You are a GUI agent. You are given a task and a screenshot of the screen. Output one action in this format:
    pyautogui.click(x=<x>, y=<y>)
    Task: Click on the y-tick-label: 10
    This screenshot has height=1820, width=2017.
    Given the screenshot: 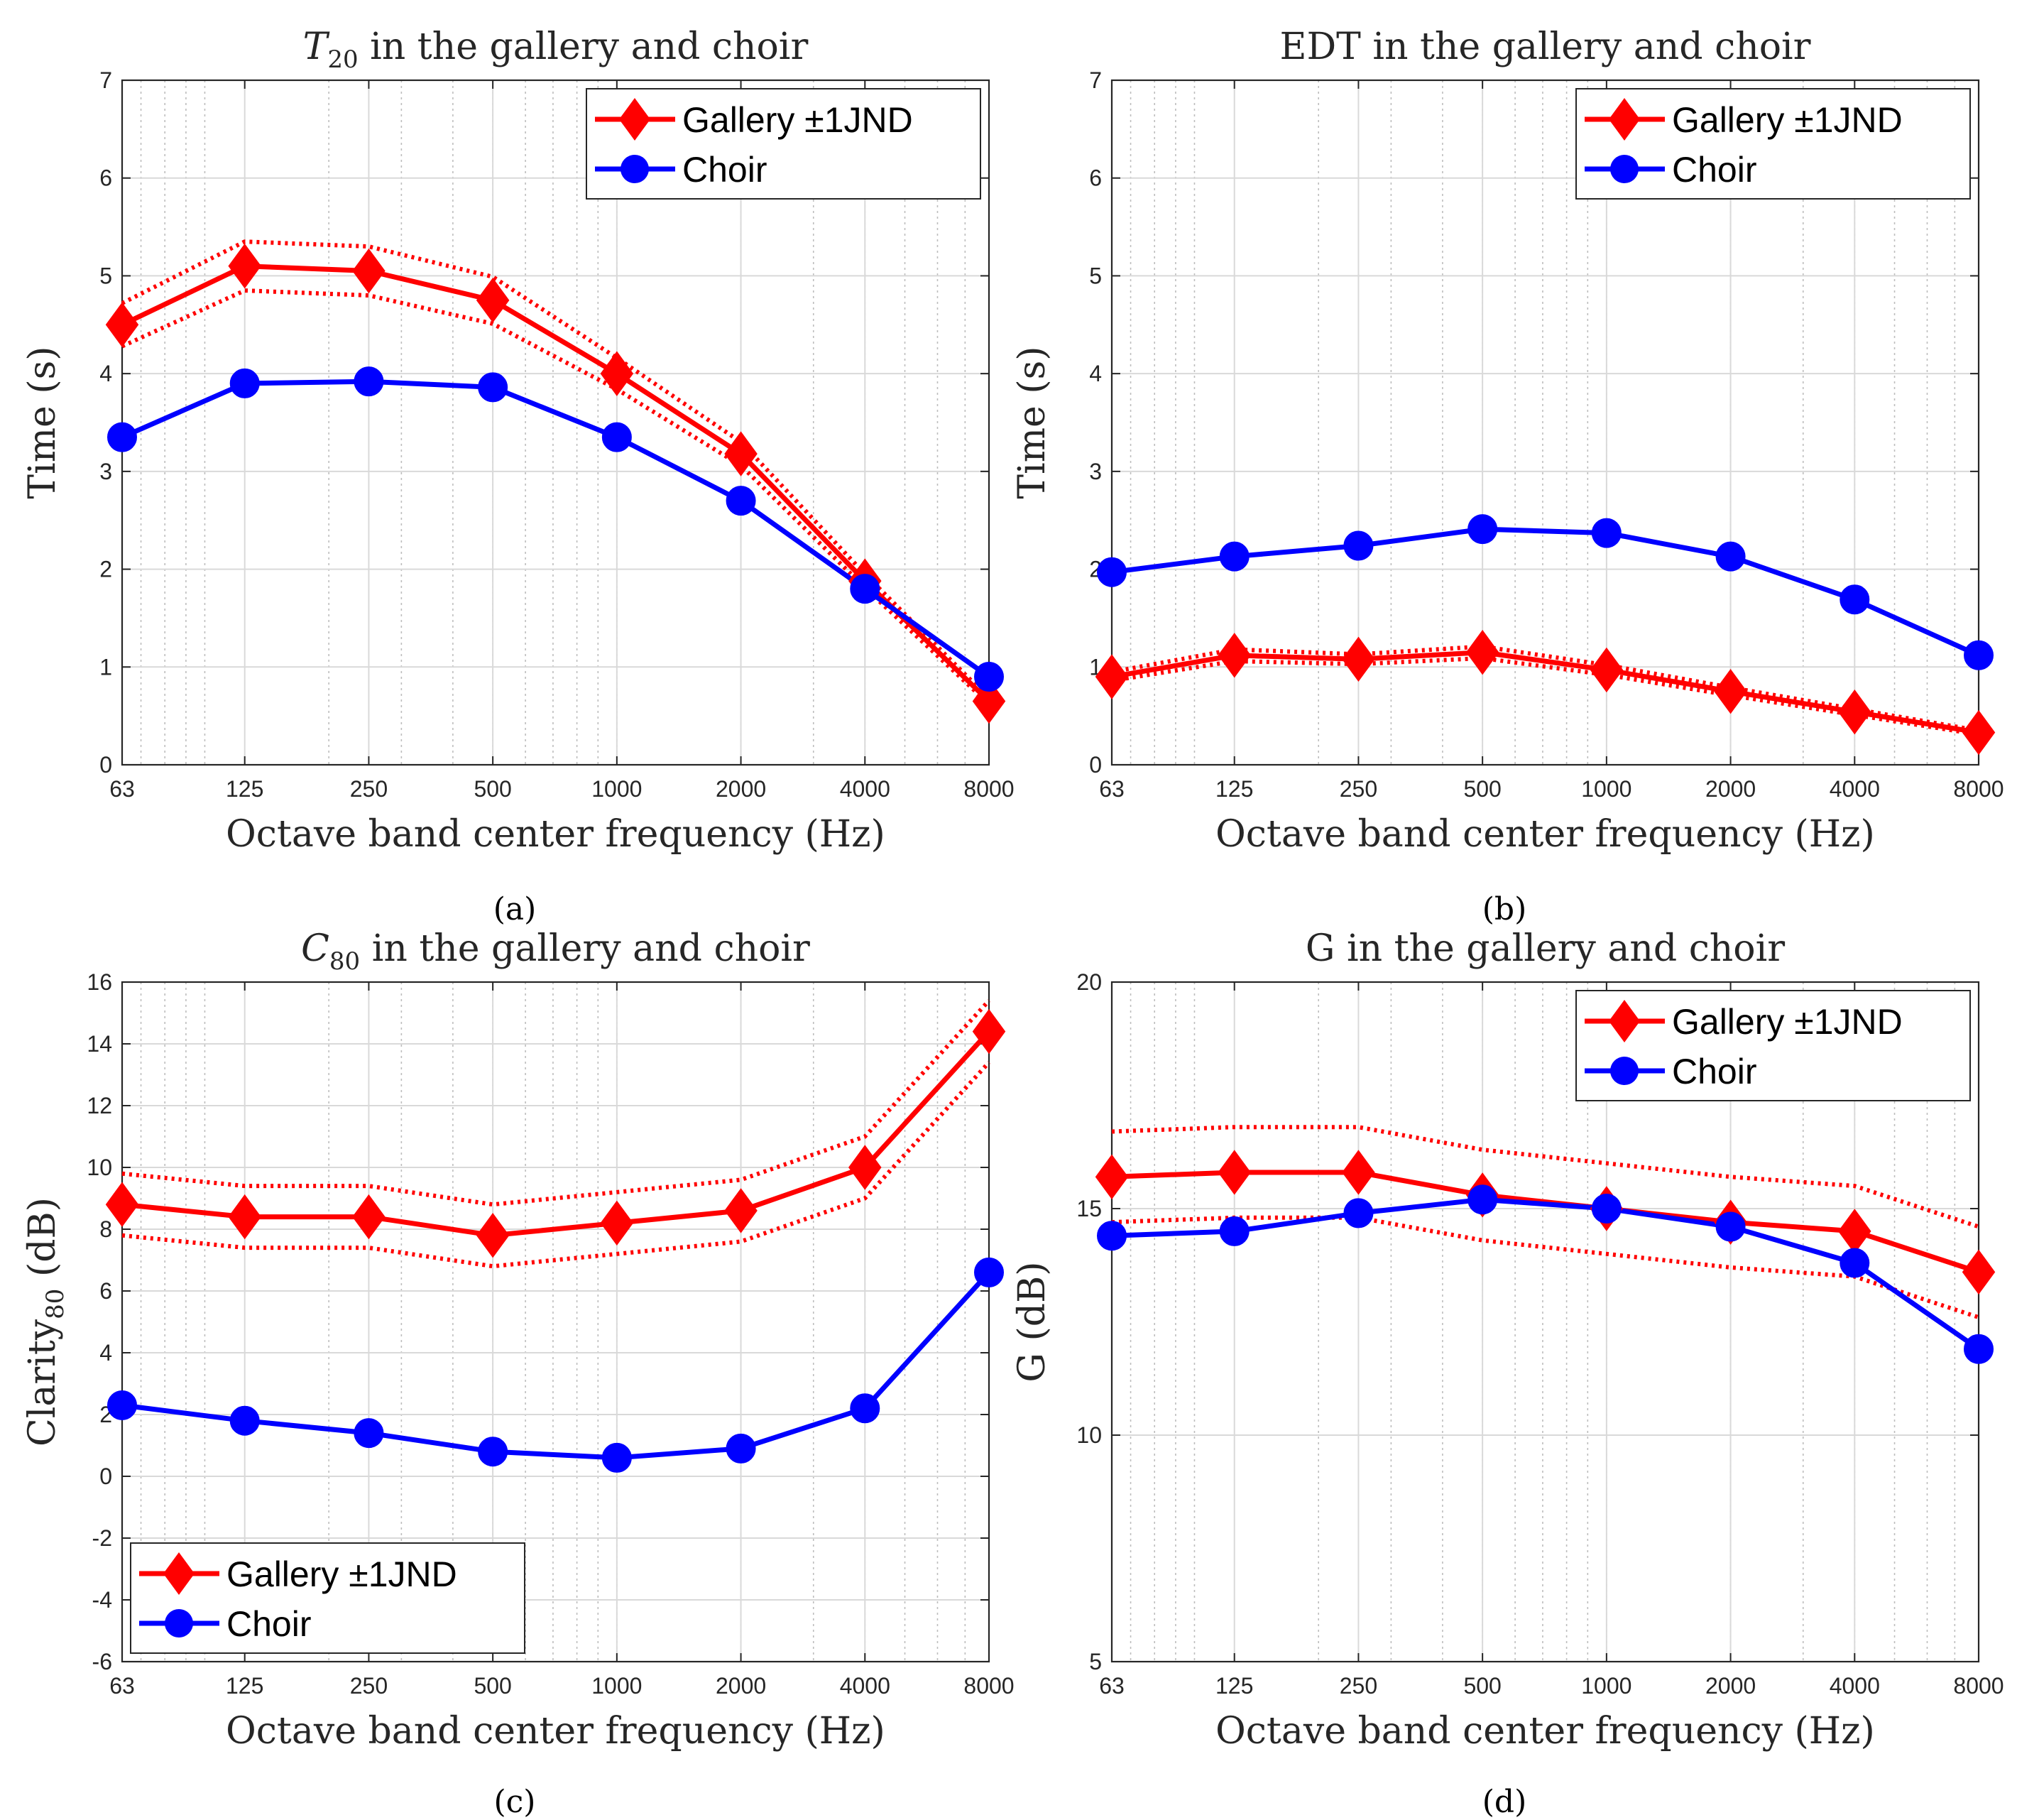 What is the action you would take?
    pyautogui.click(x=99, y=1167)
    